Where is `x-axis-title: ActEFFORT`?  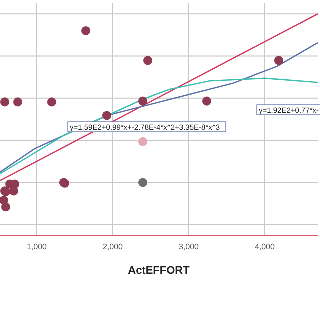
x-axis-title: ActEFFORT is located at coordinates (159, 271).